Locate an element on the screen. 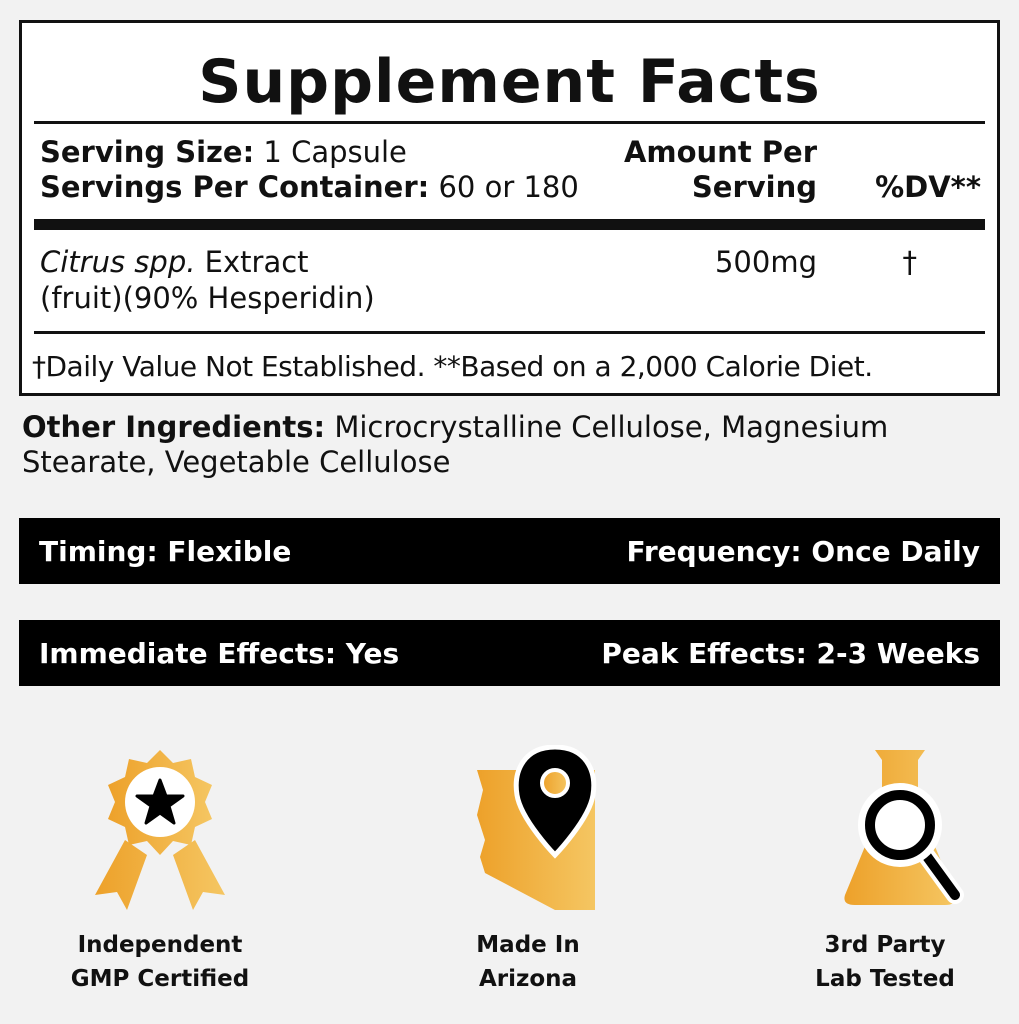  peak-effects-text: Peak Effects: 2-3 Weeks is located at coordinates (790, 653).